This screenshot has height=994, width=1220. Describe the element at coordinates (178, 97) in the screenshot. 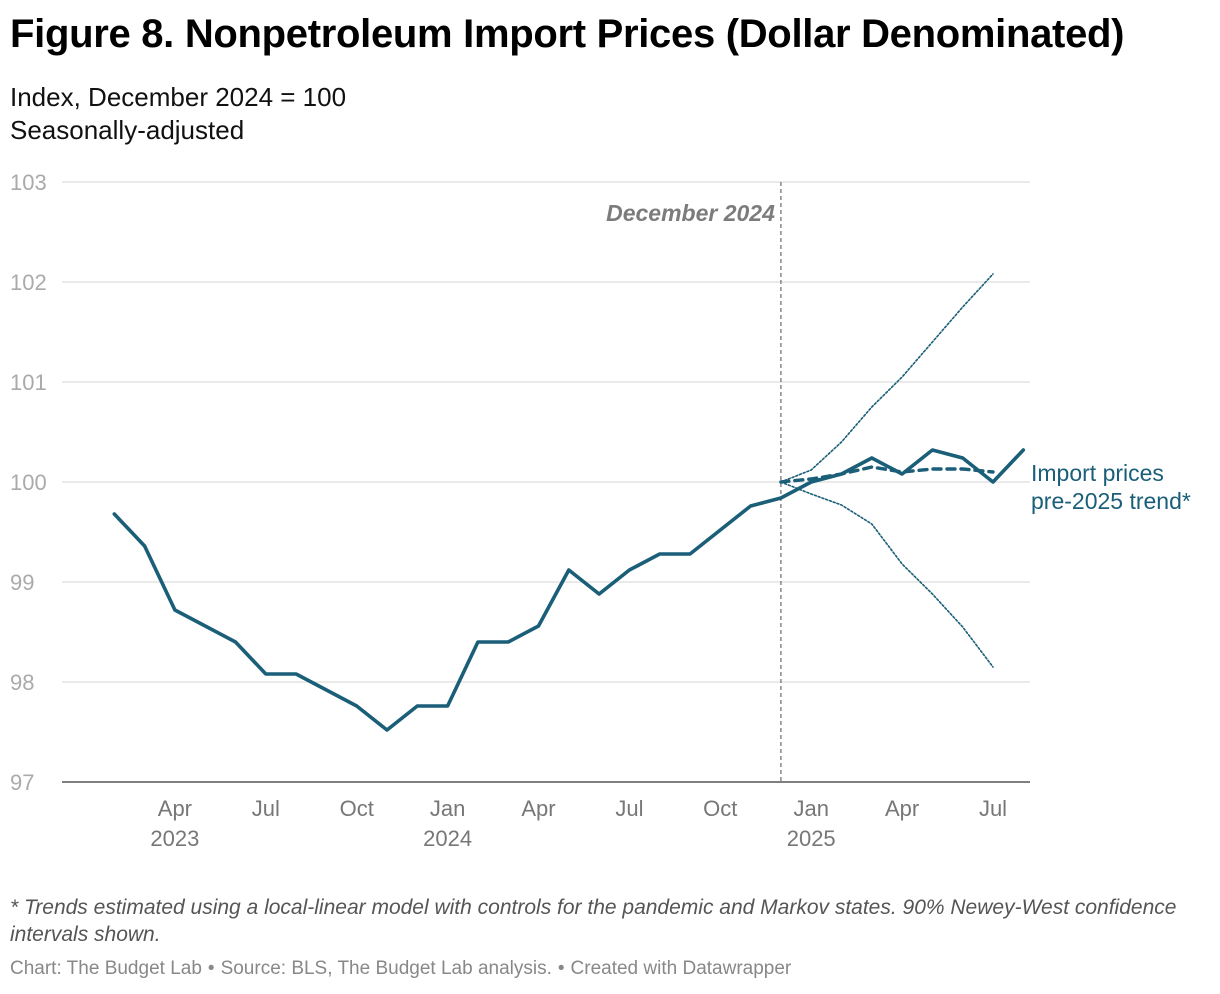

I see `chart-subtitle-index: Index, December 2024 = 100` at that location.